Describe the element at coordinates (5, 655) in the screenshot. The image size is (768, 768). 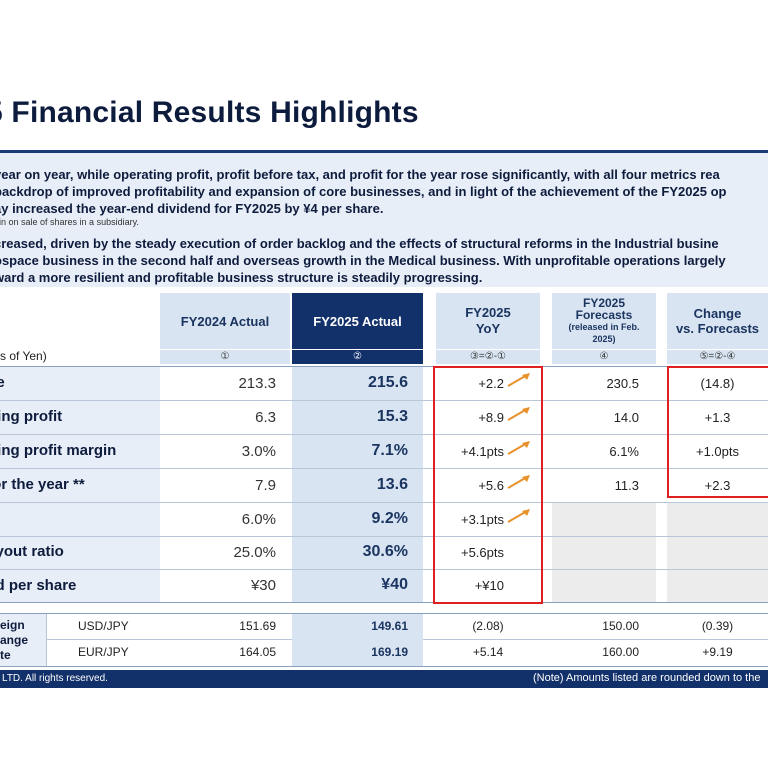
I see `fx-label-line: te` at that location.